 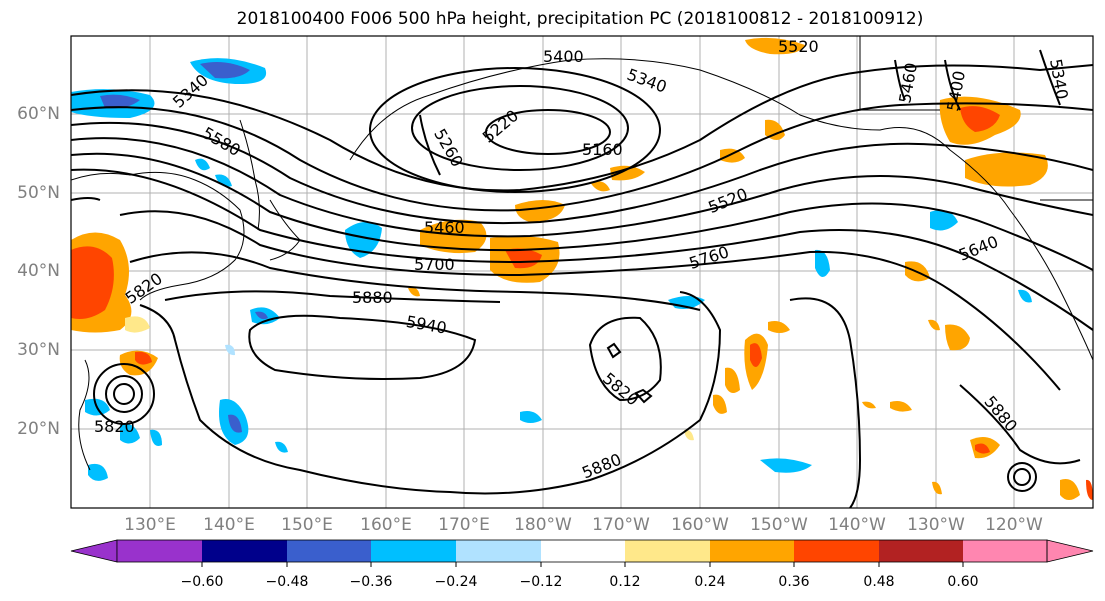 What do you see at coordinates (38, 429) in the screenshot?
I see `lat-label-20n: 20°N` at bounding box center [38, 429].